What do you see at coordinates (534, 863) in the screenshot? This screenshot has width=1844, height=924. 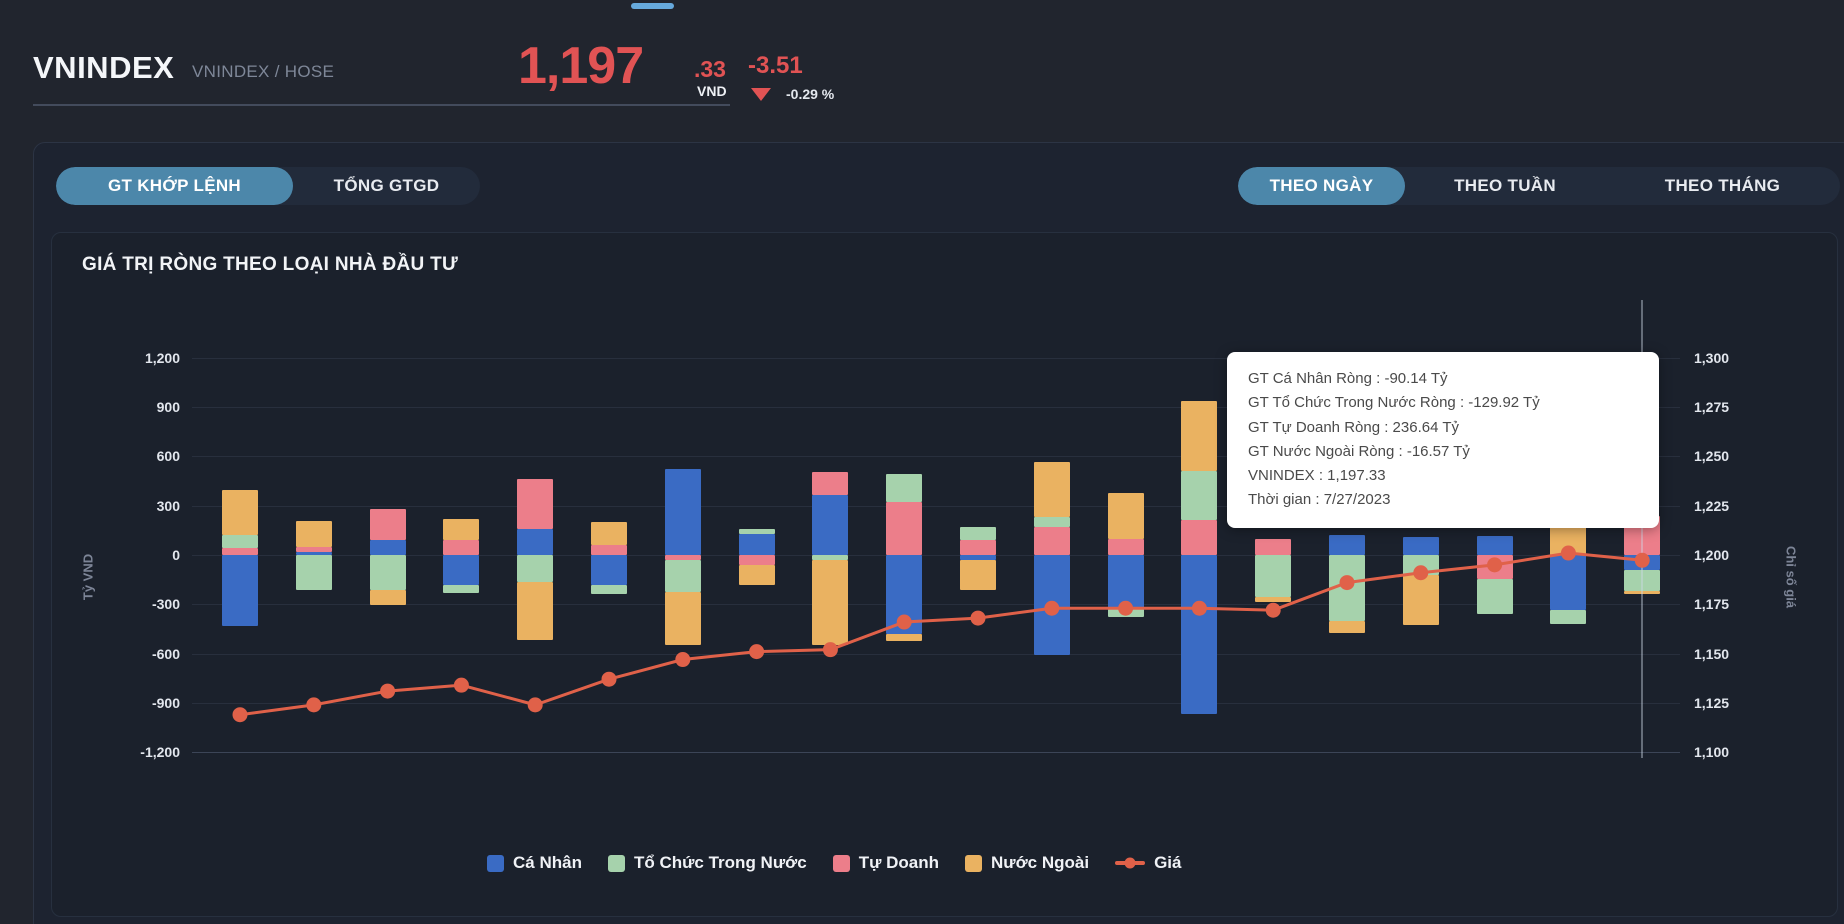 I see `legend-item: Cá Nhân` at bounding box center [534, 863].